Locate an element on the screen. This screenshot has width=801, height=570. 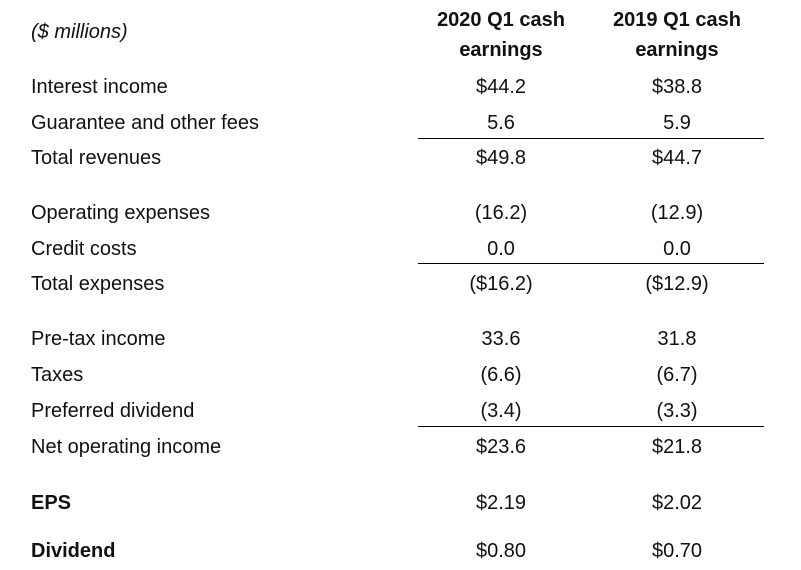
value-2020-dividend: $0.80 is located at coordinates (501, 551).